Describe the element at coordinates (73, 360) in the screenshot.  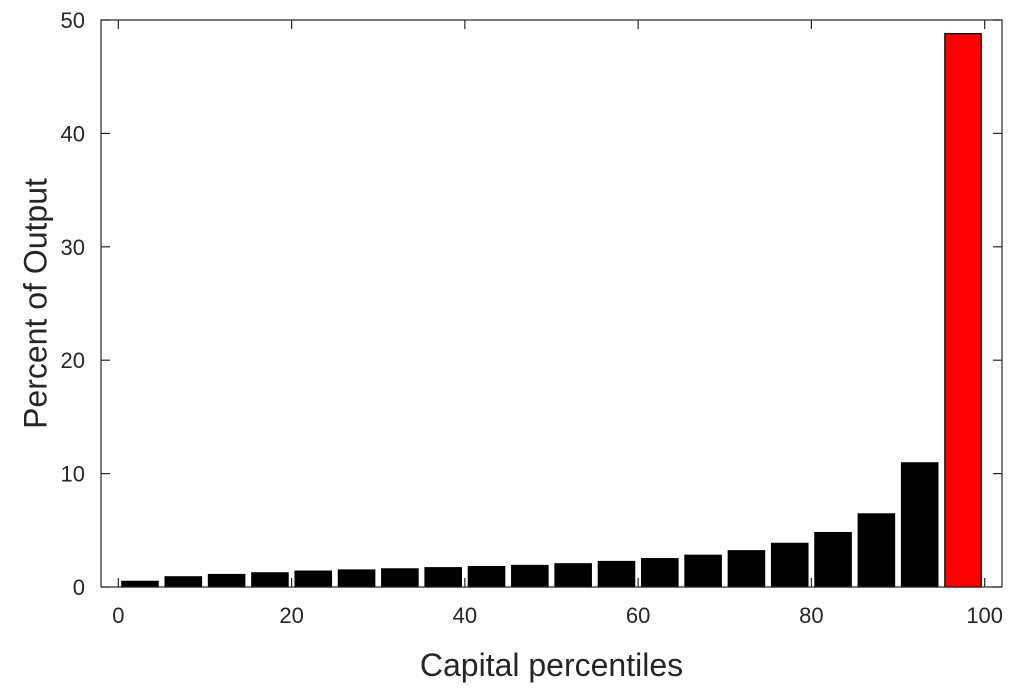
I see `y-tick-label: 20` at that location.